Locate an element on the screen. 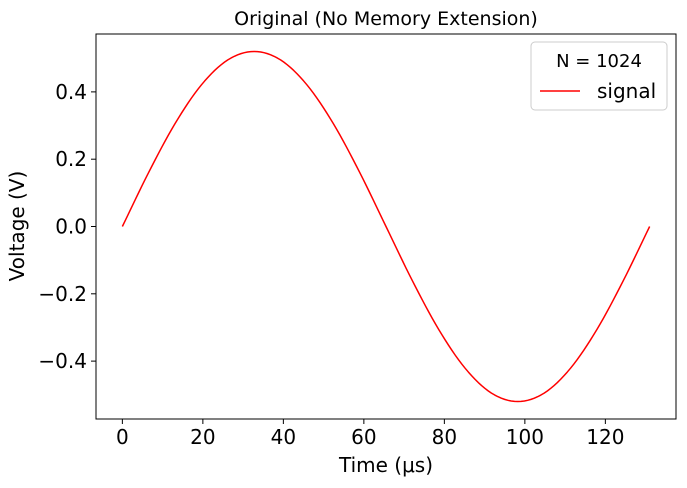 This screenshot has width=687, height=488. x-axis: 0 20 40 60 80 100 120 is located at coordinates (370, 434).